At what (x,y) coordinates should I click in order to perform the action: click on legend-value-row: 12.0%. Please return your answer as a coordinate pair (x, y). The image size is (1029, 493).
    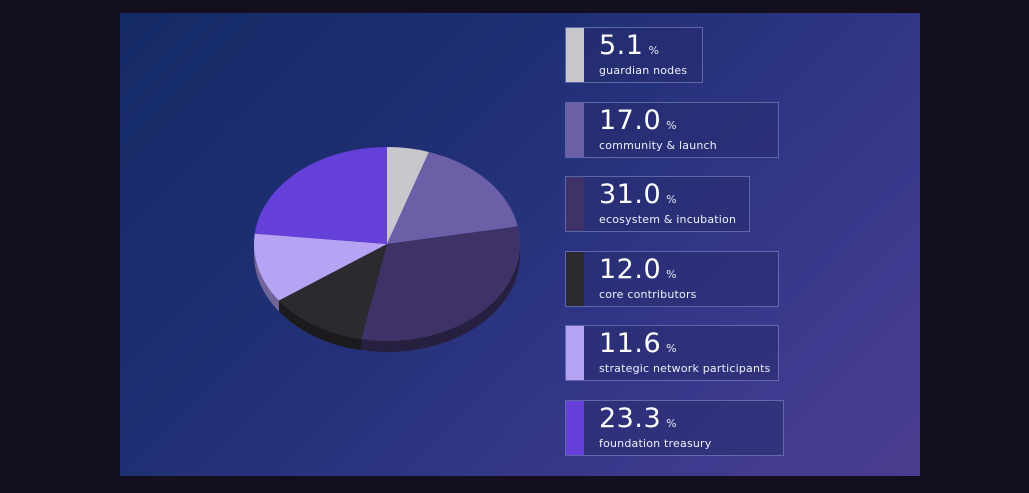
    Looking at the image, I should click on (638, 269).